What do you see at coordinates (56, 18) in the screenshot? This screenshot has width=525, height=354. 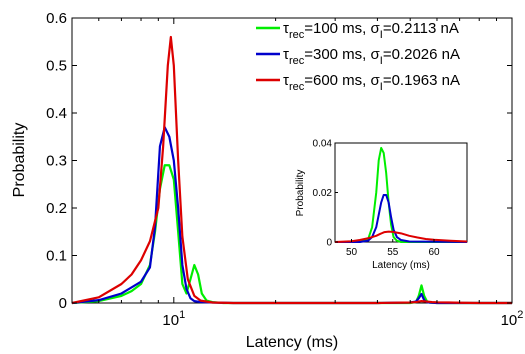 I see `y-tick-label: 0.6` at bounding box center [56, 18].